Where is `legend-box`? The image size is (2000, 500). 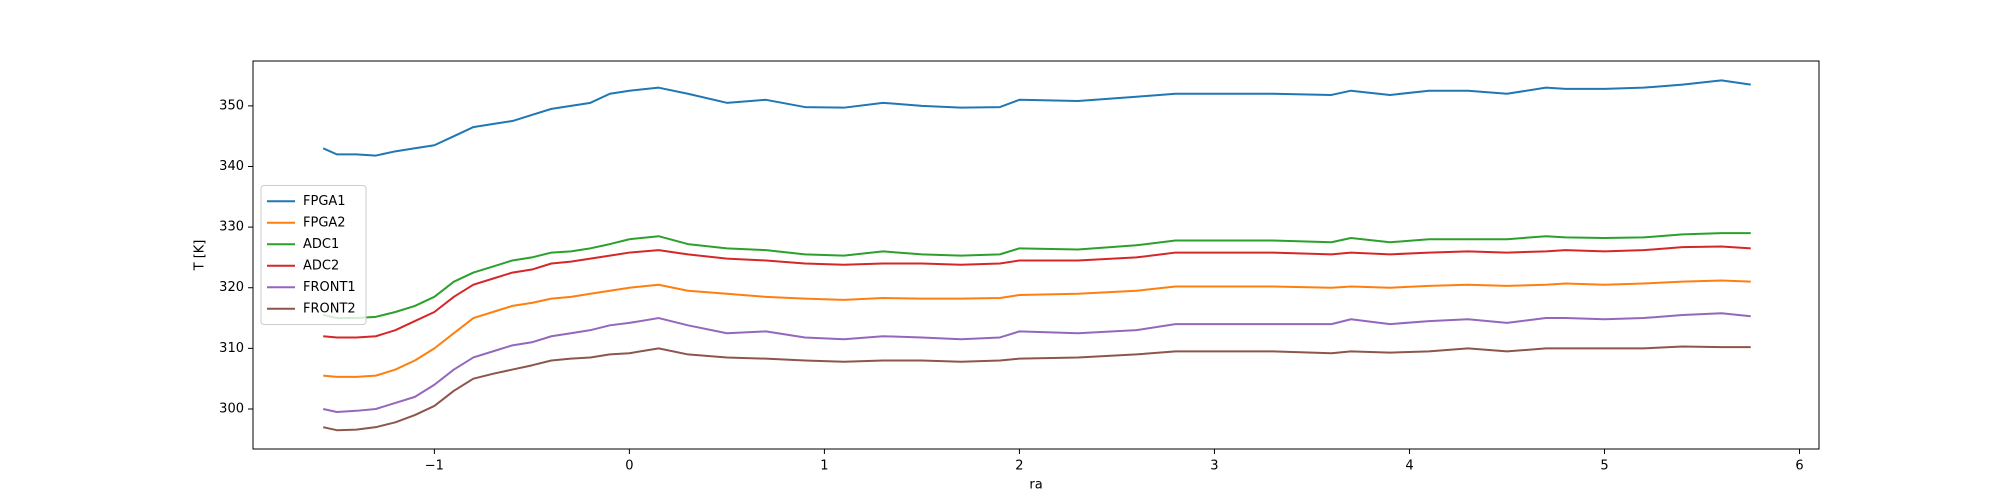
legend-box is located at coordinates (313, 255).